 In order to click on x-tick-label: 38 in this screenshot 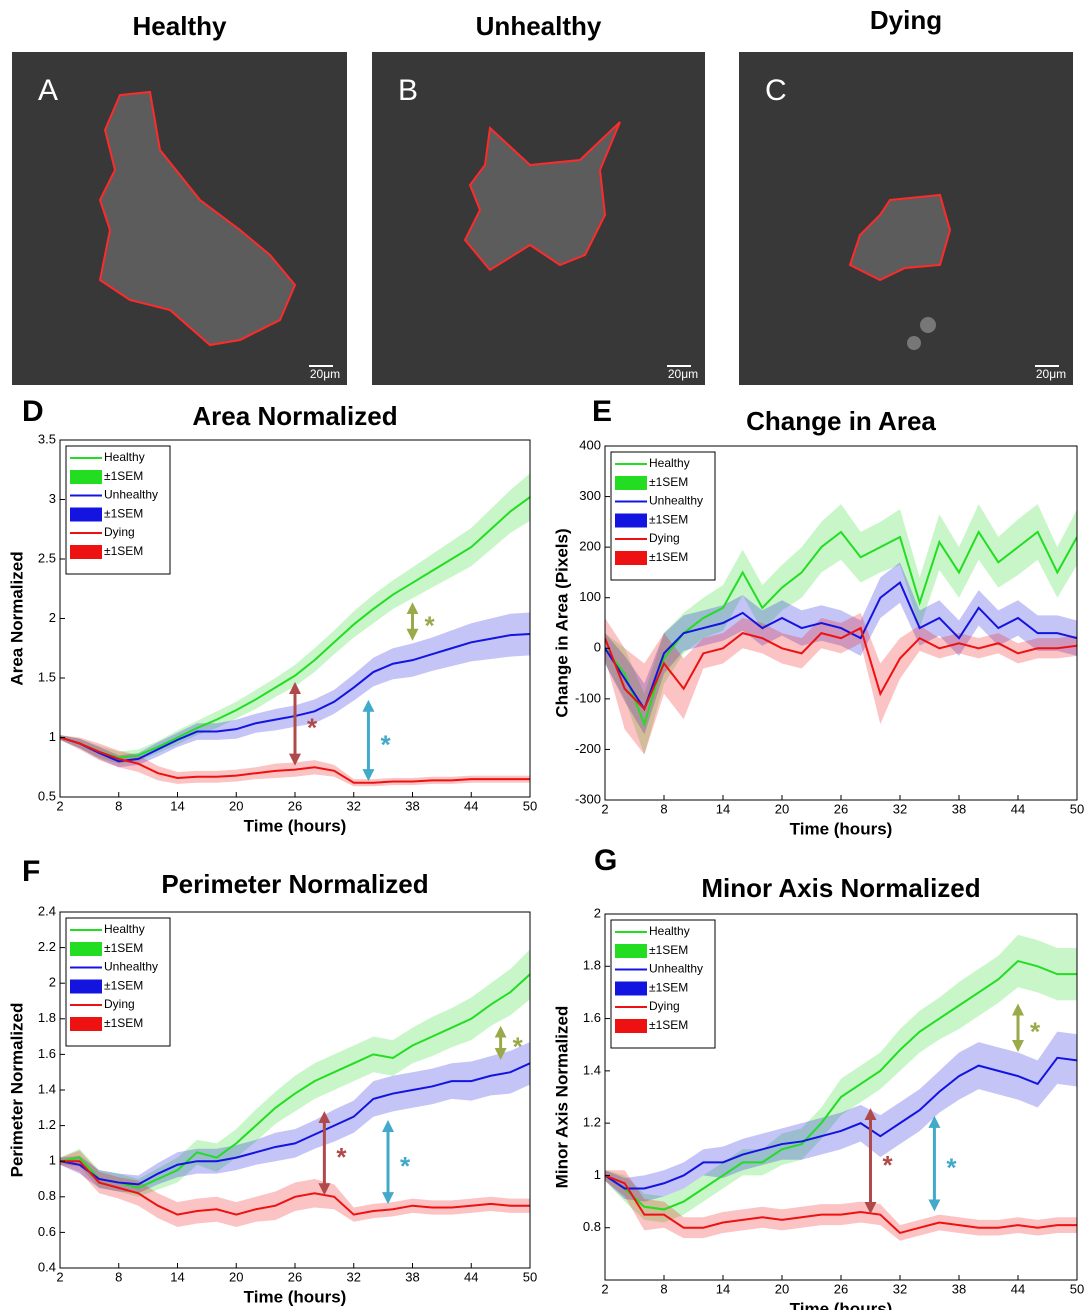, I will do `click(412, 805)`.